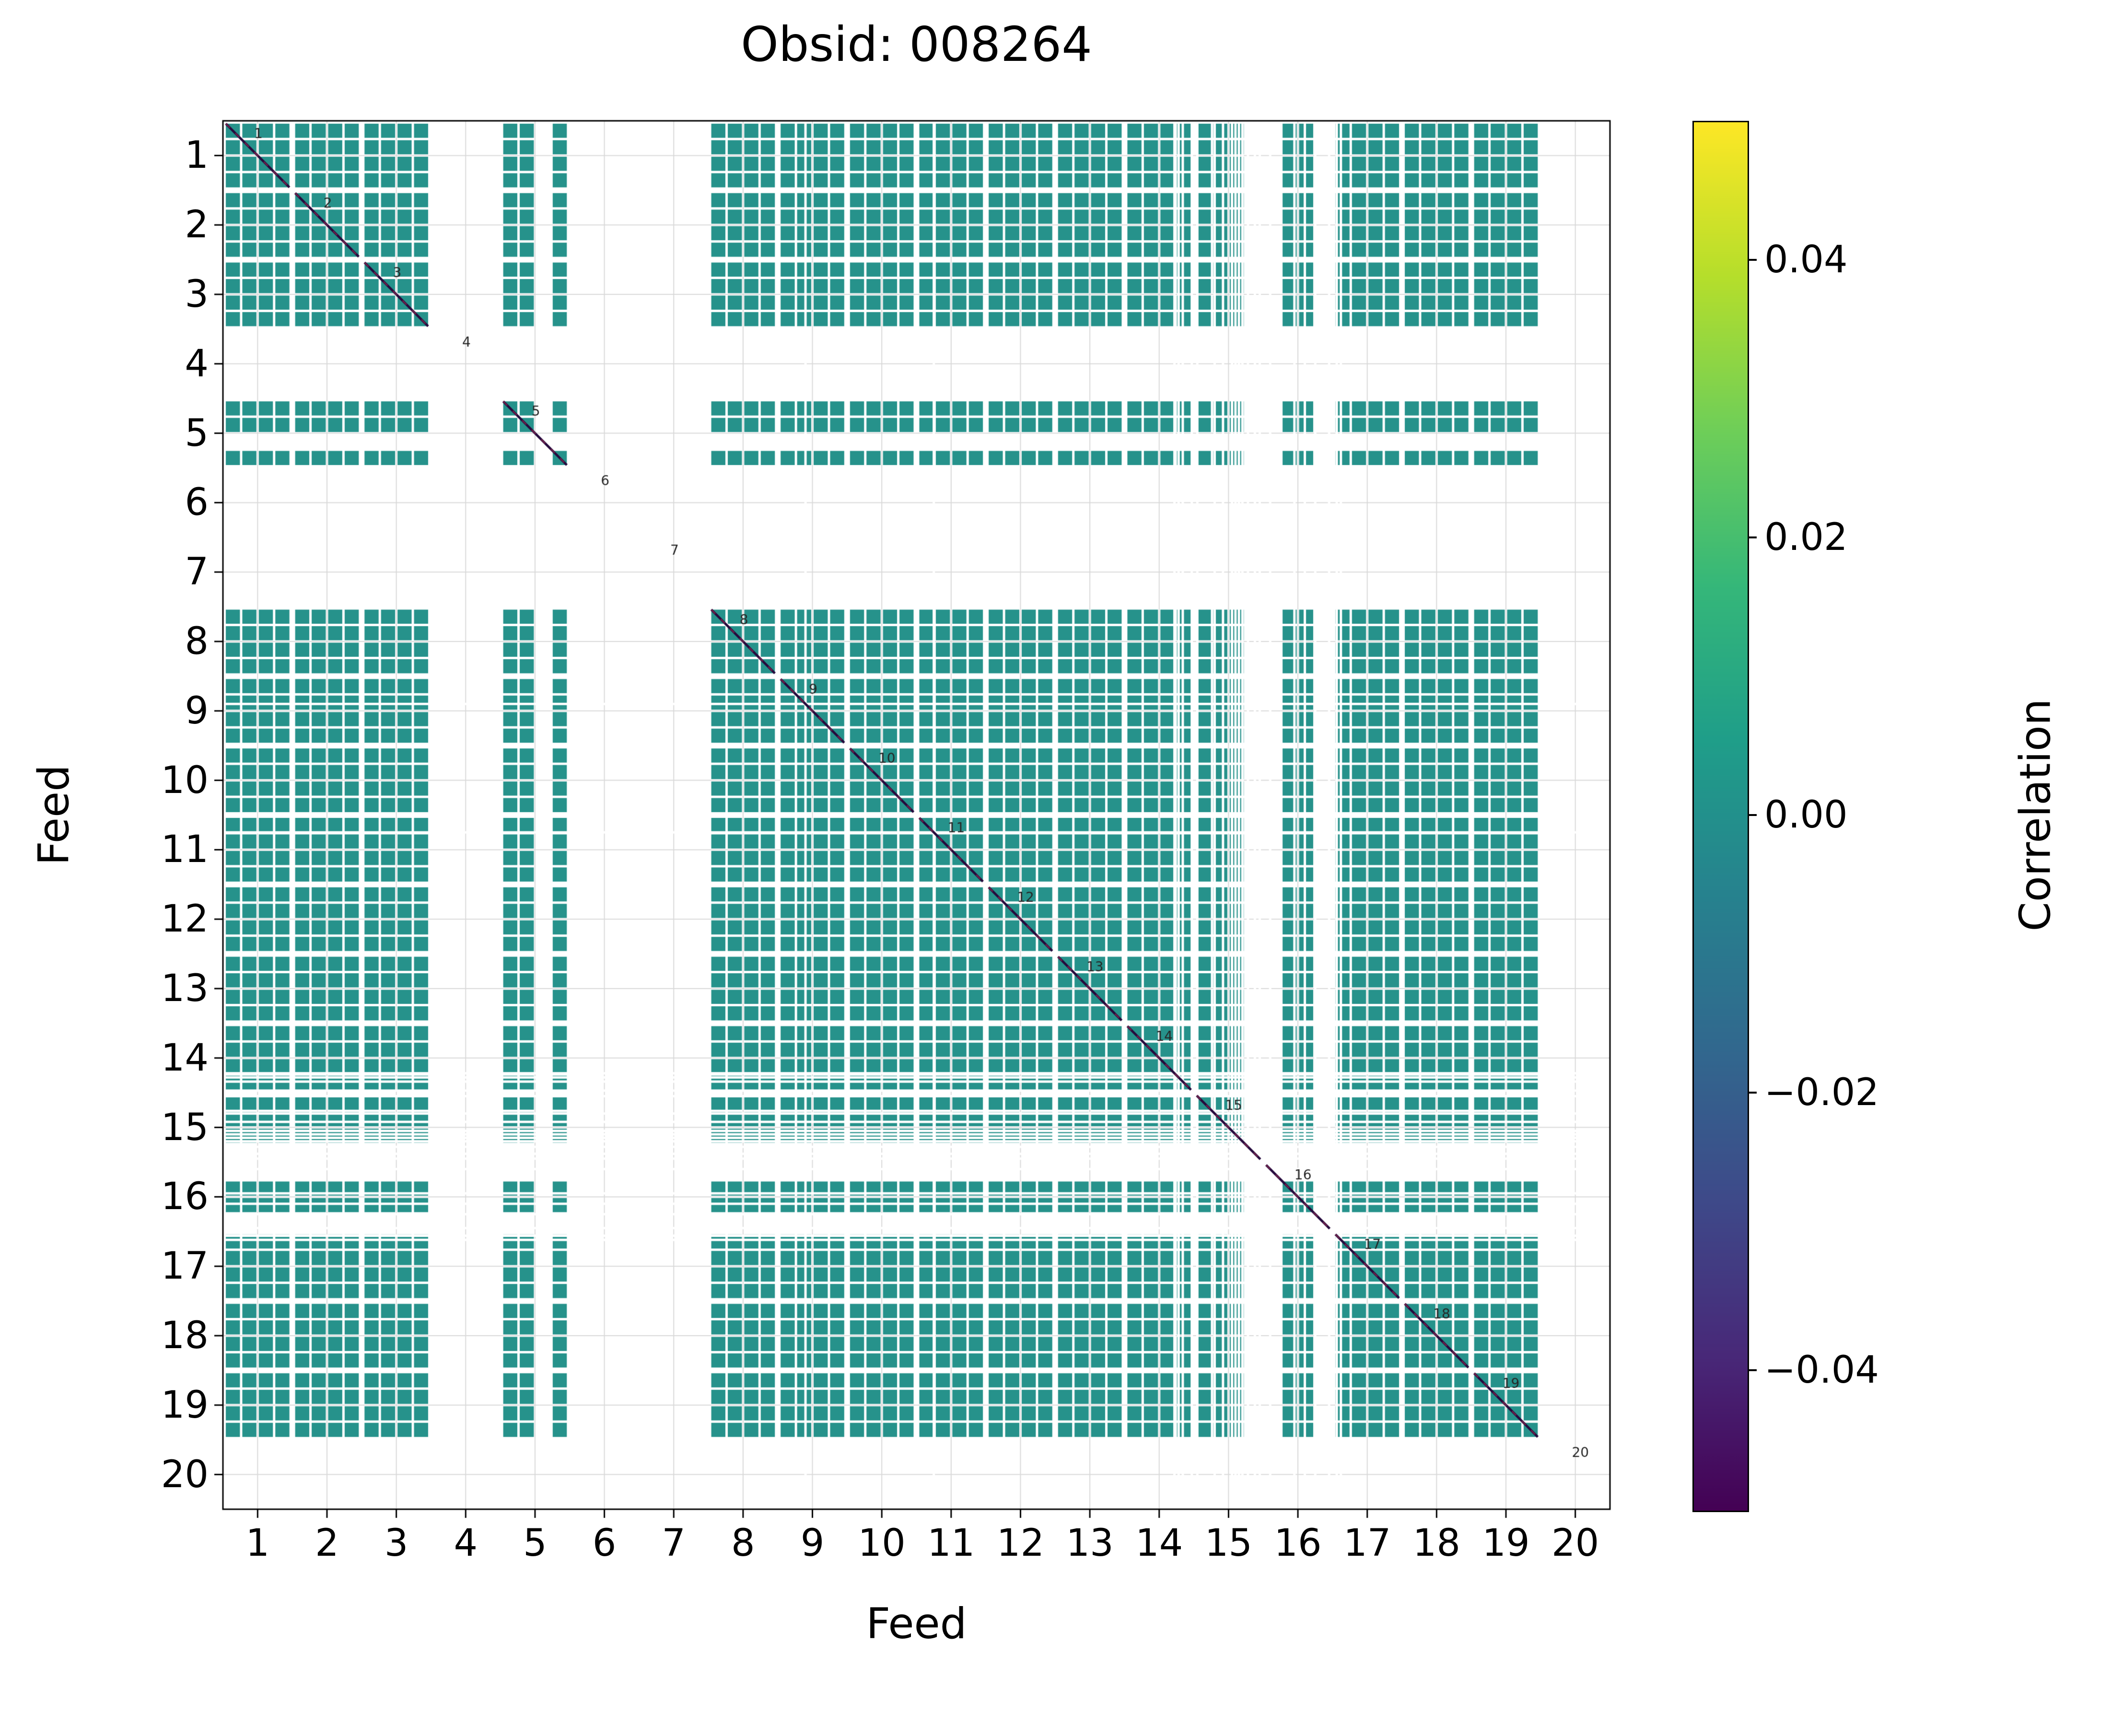 The width and height of the screenshot is (2111, 1736). Describe the element at coordinates (1575, 1543) in the screenshot. I see `x-tick-label: 20` at that location.